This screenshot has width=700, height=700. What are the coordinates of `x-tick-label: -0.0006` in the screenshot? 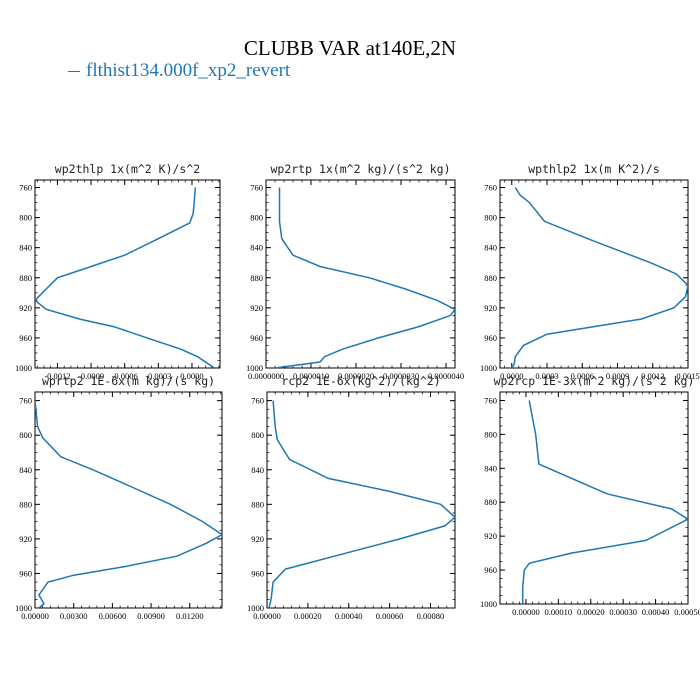 It's located at (125, 376).